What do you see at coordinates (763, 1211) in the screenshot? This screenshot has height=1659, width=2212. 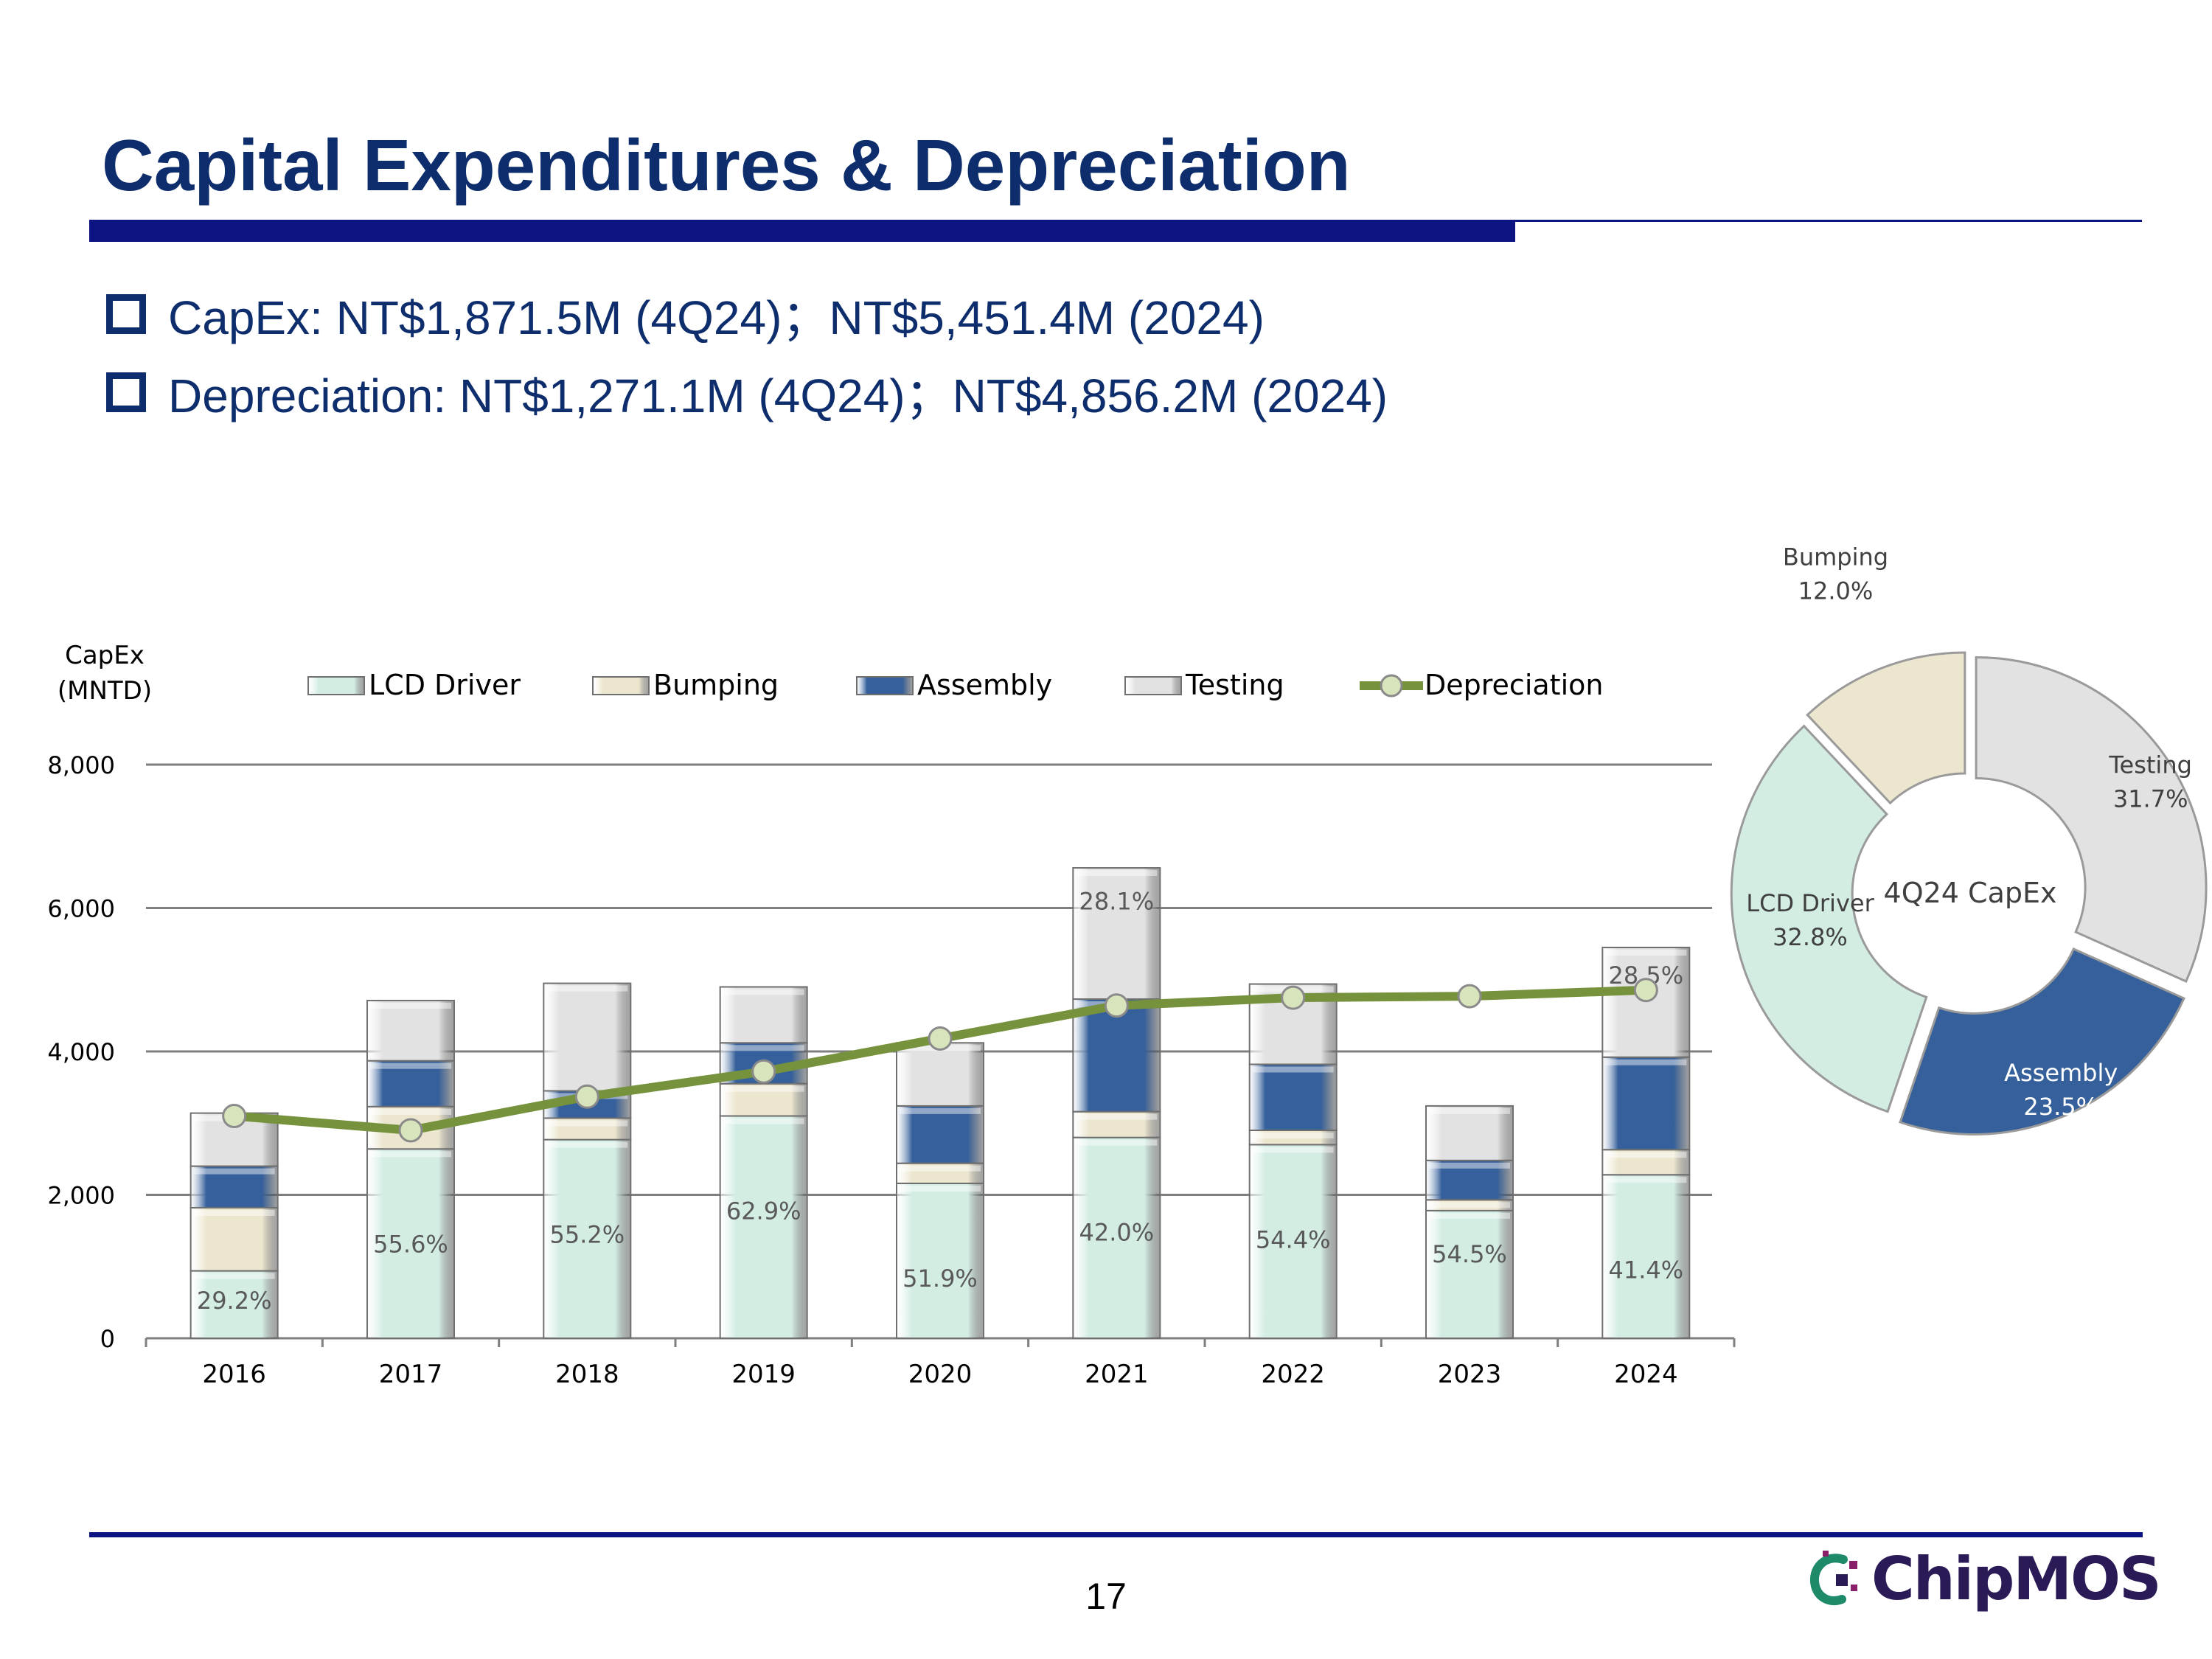 I see `data-label-lcd-share: 62.9%` at bounding box center [763, 1211].